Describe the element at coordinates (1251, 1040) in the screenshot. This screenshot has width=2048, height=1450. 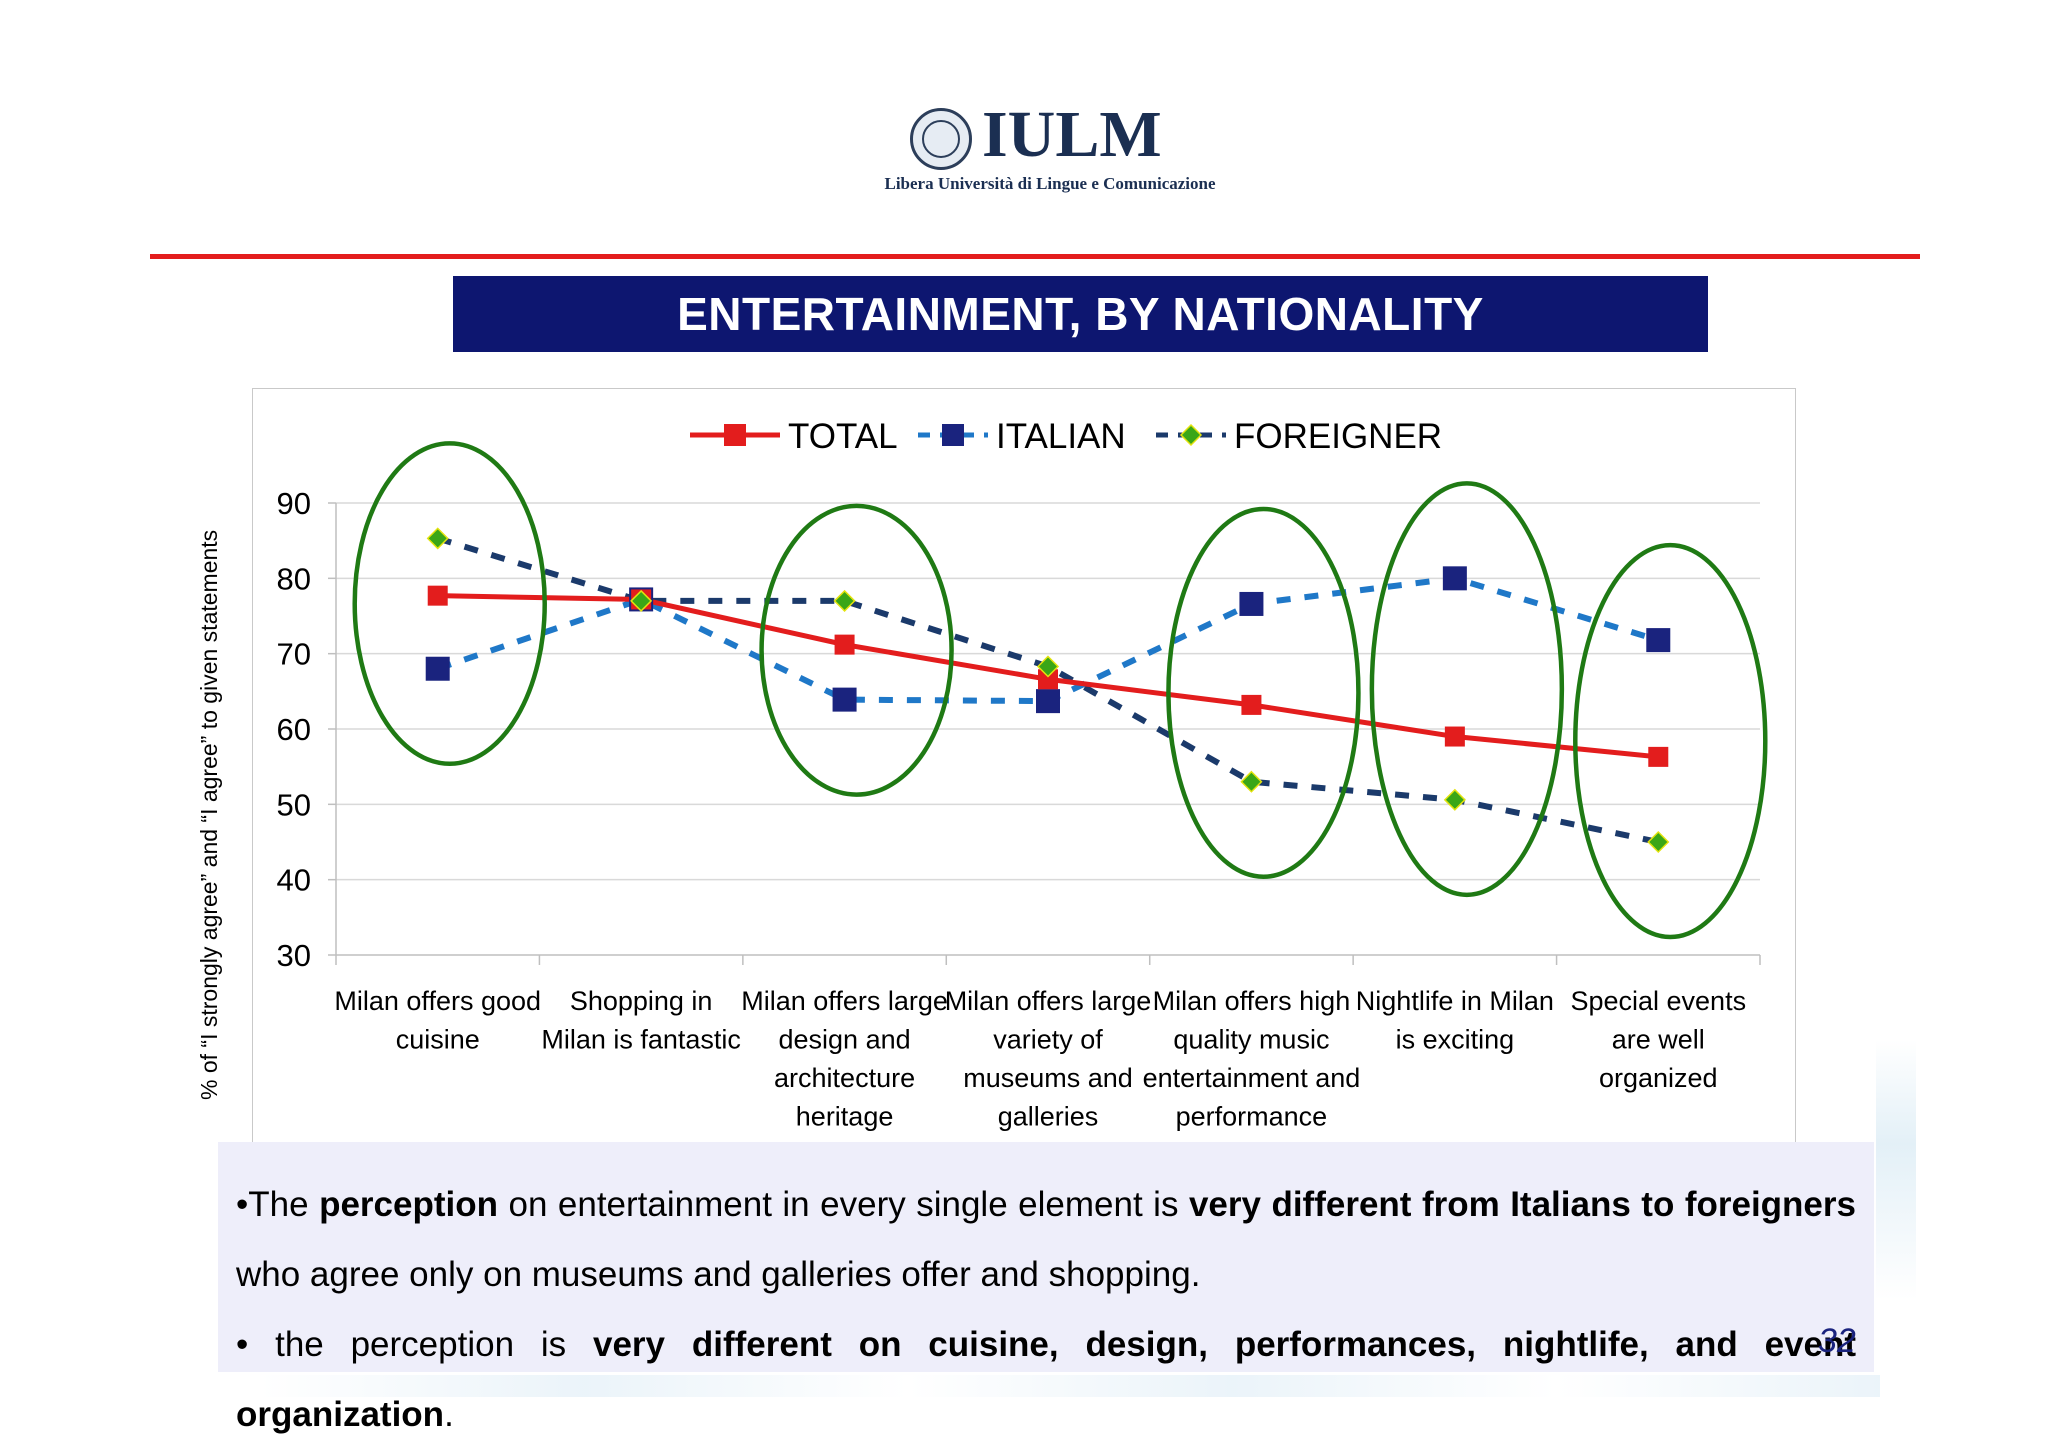
I see `x-tick-label: quality music` at that location.